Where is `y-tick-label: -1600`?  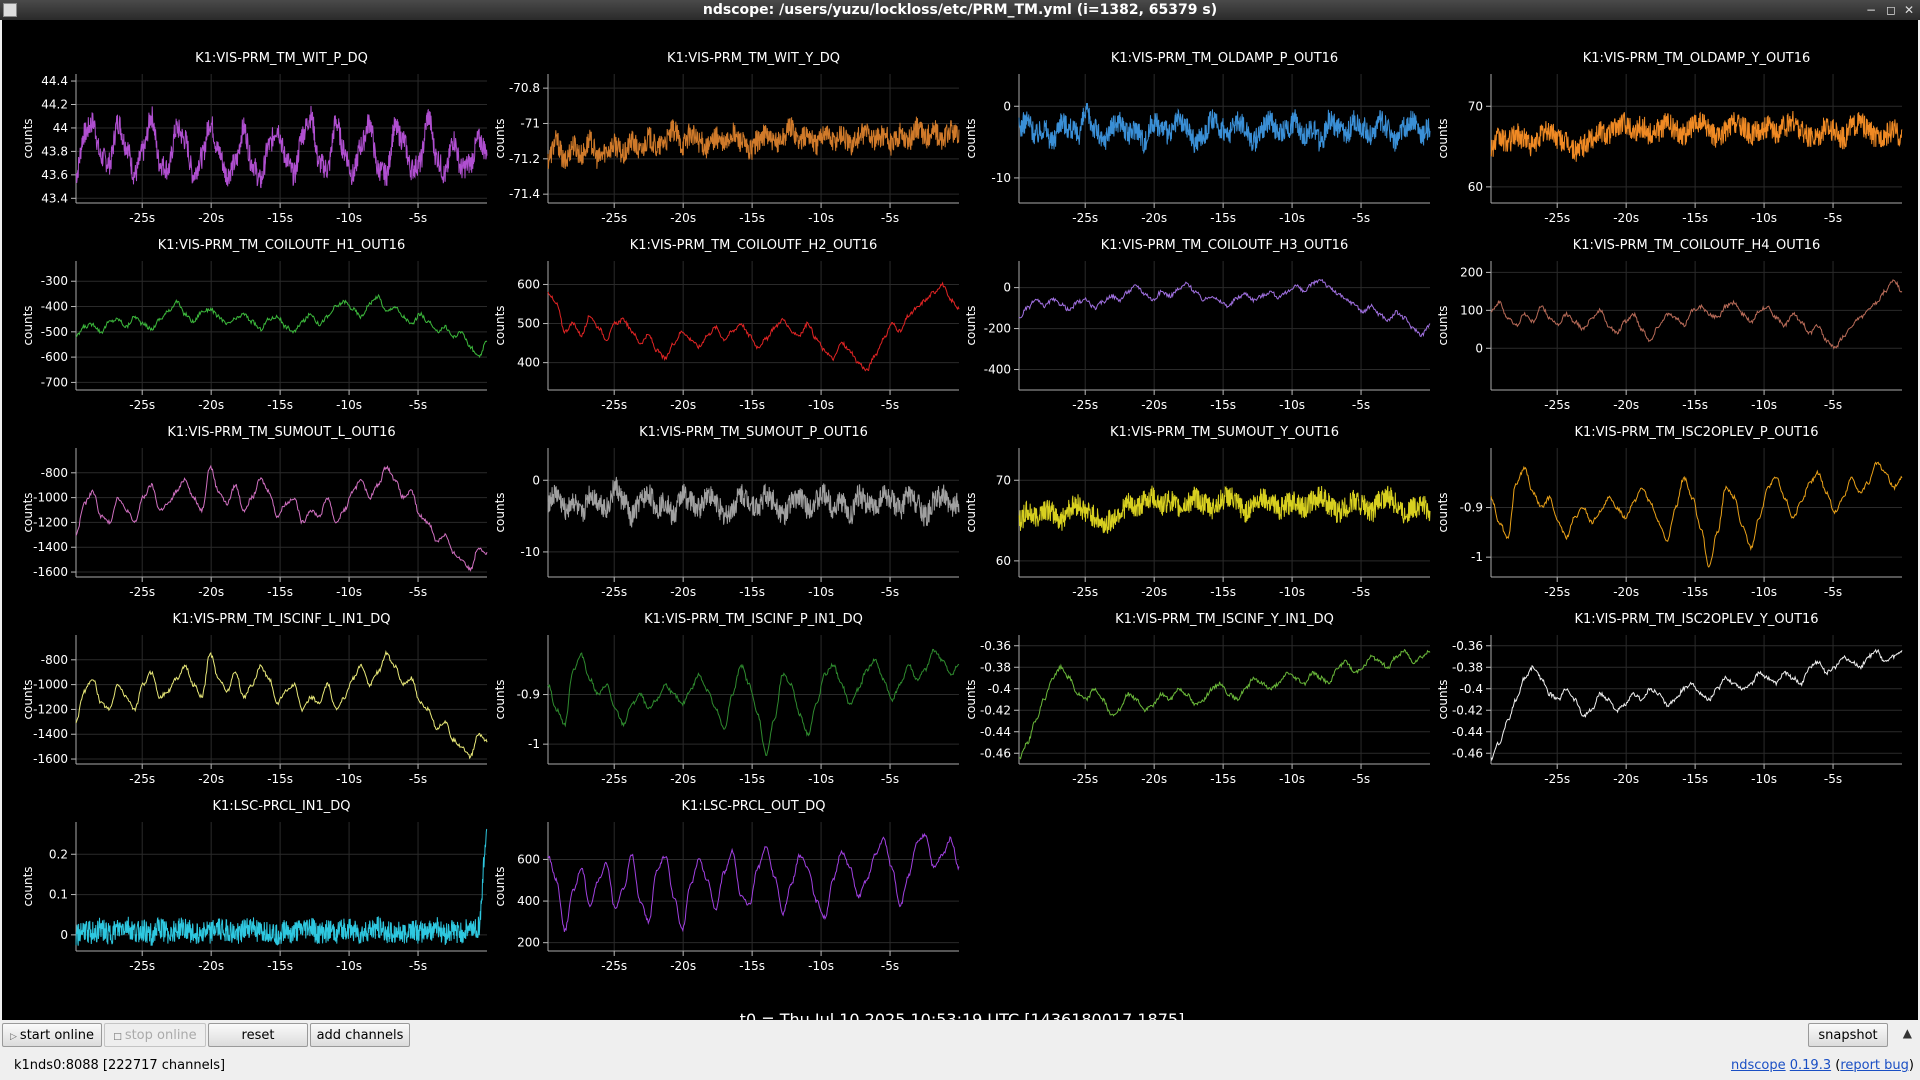
y-tick-label: -1600 is located at coordinates (50, 572).